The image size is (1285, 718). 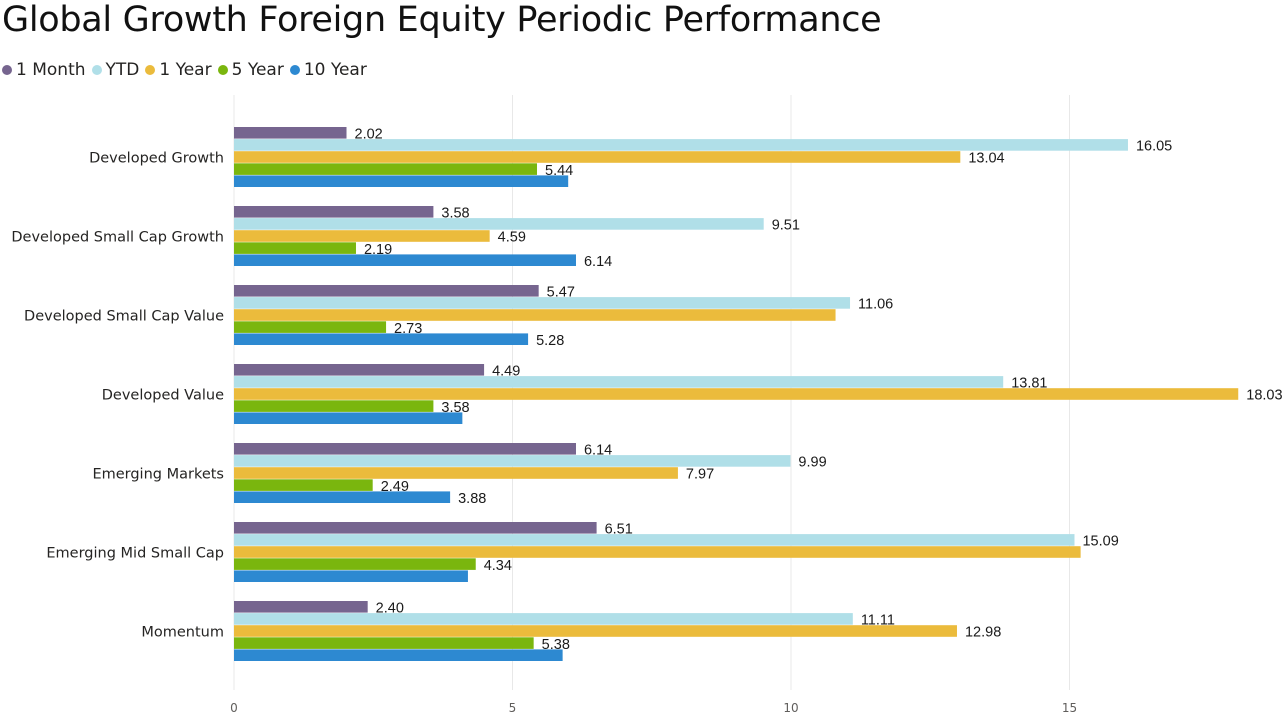 I want to click on data-label: 13.81, so click(x=1029, y=384).